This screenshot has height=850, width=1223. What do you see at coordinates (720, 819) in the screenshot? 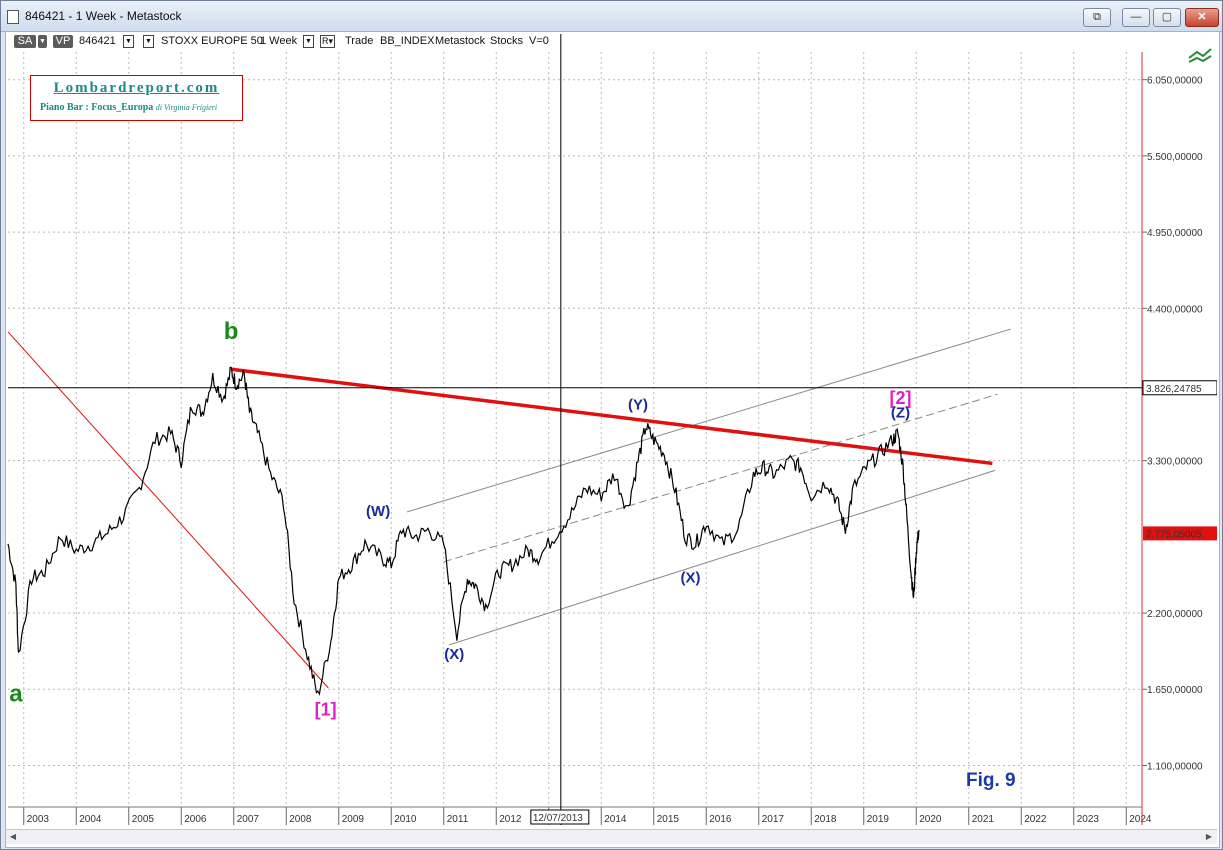
I see `x-tick-label: 2016` at bounding box center [720, 819].